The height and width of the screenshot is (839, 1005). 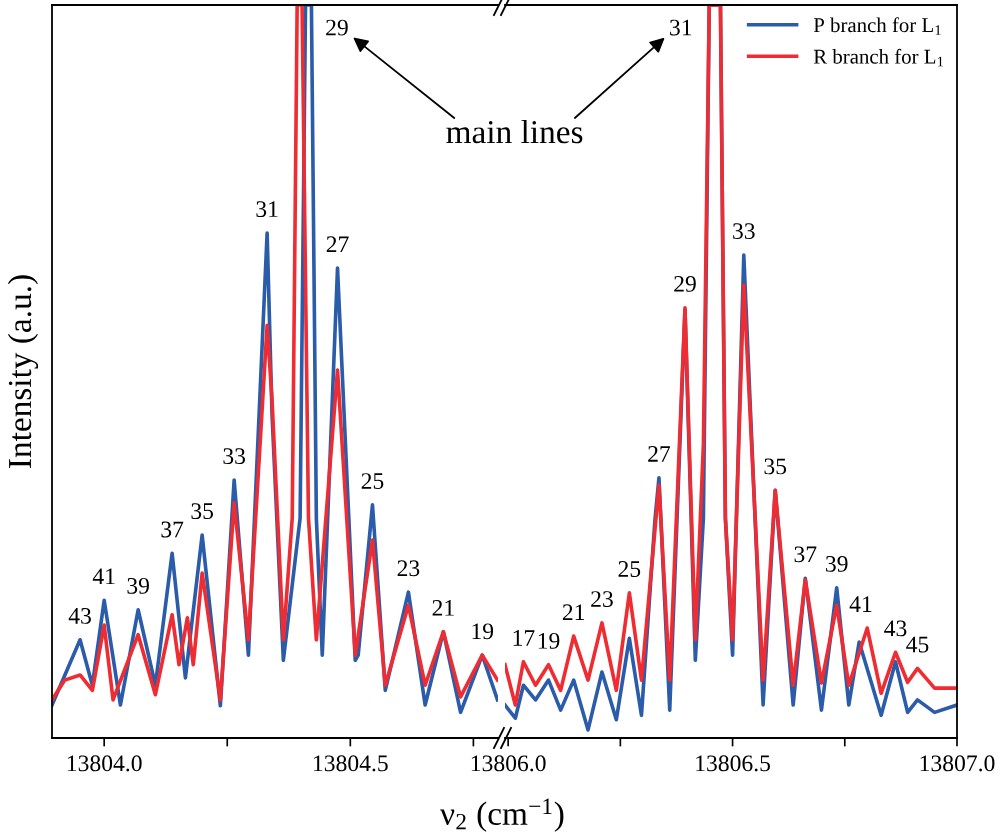 I want to click on x-tick-label: 13806.0, so click(x=508, y=763).